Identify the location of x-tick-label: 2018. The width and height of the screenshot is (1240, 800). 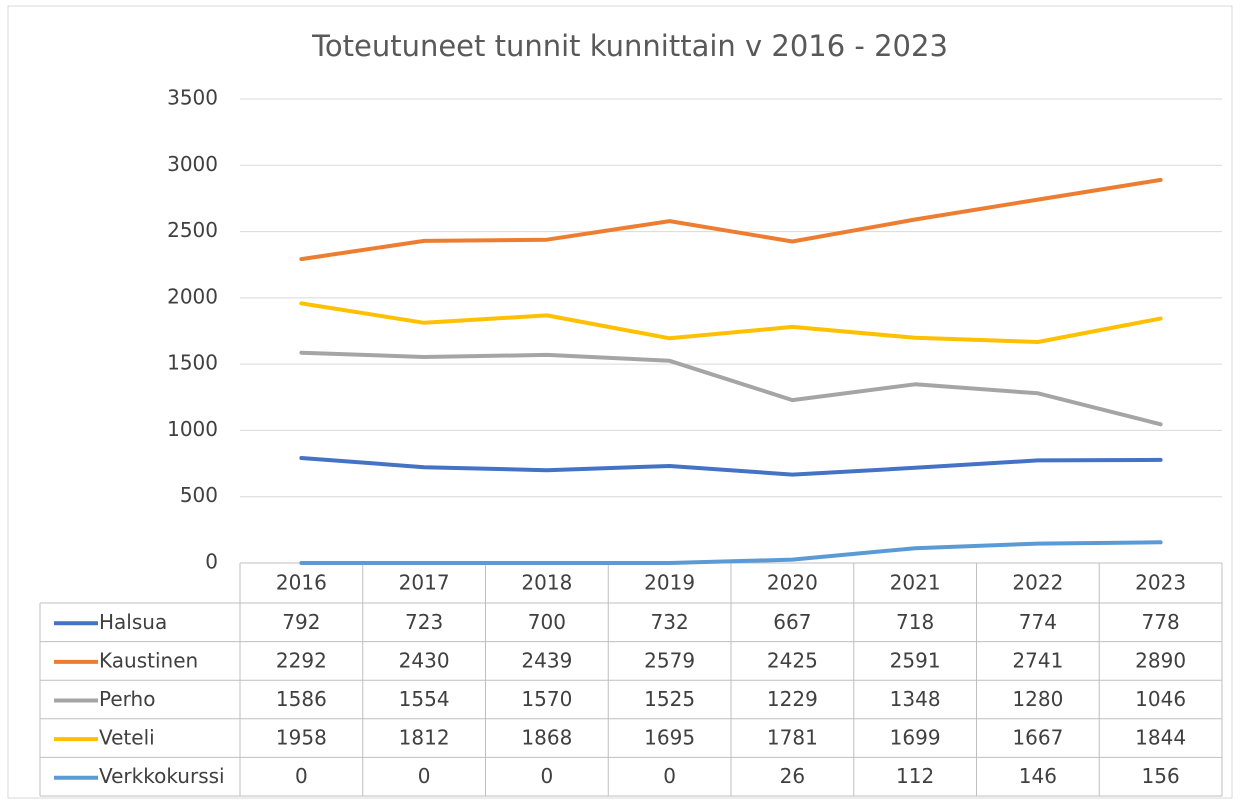
(546, 583).